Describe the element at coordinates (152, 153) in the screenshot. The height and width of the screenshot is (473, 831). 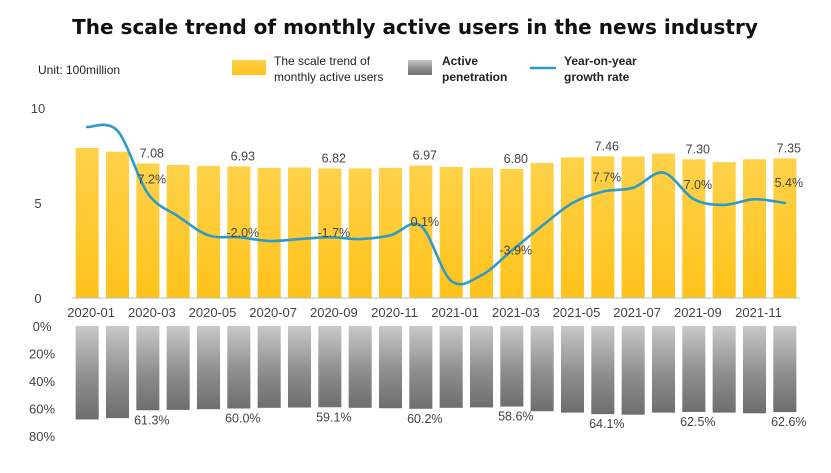
I see `mau-data-label: 7.08` at that location.